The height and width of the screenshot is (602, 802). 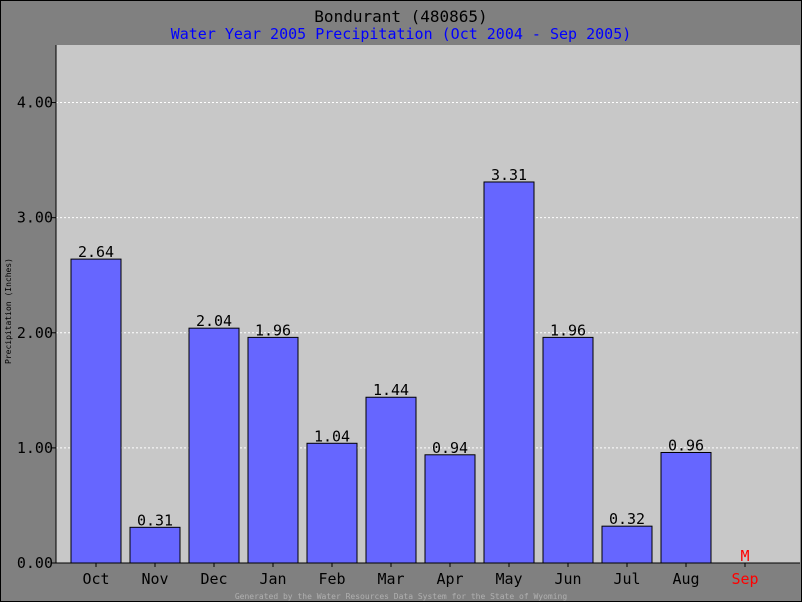 I want to click on y-tick-label: 3.00, so click(x=35, y=218).